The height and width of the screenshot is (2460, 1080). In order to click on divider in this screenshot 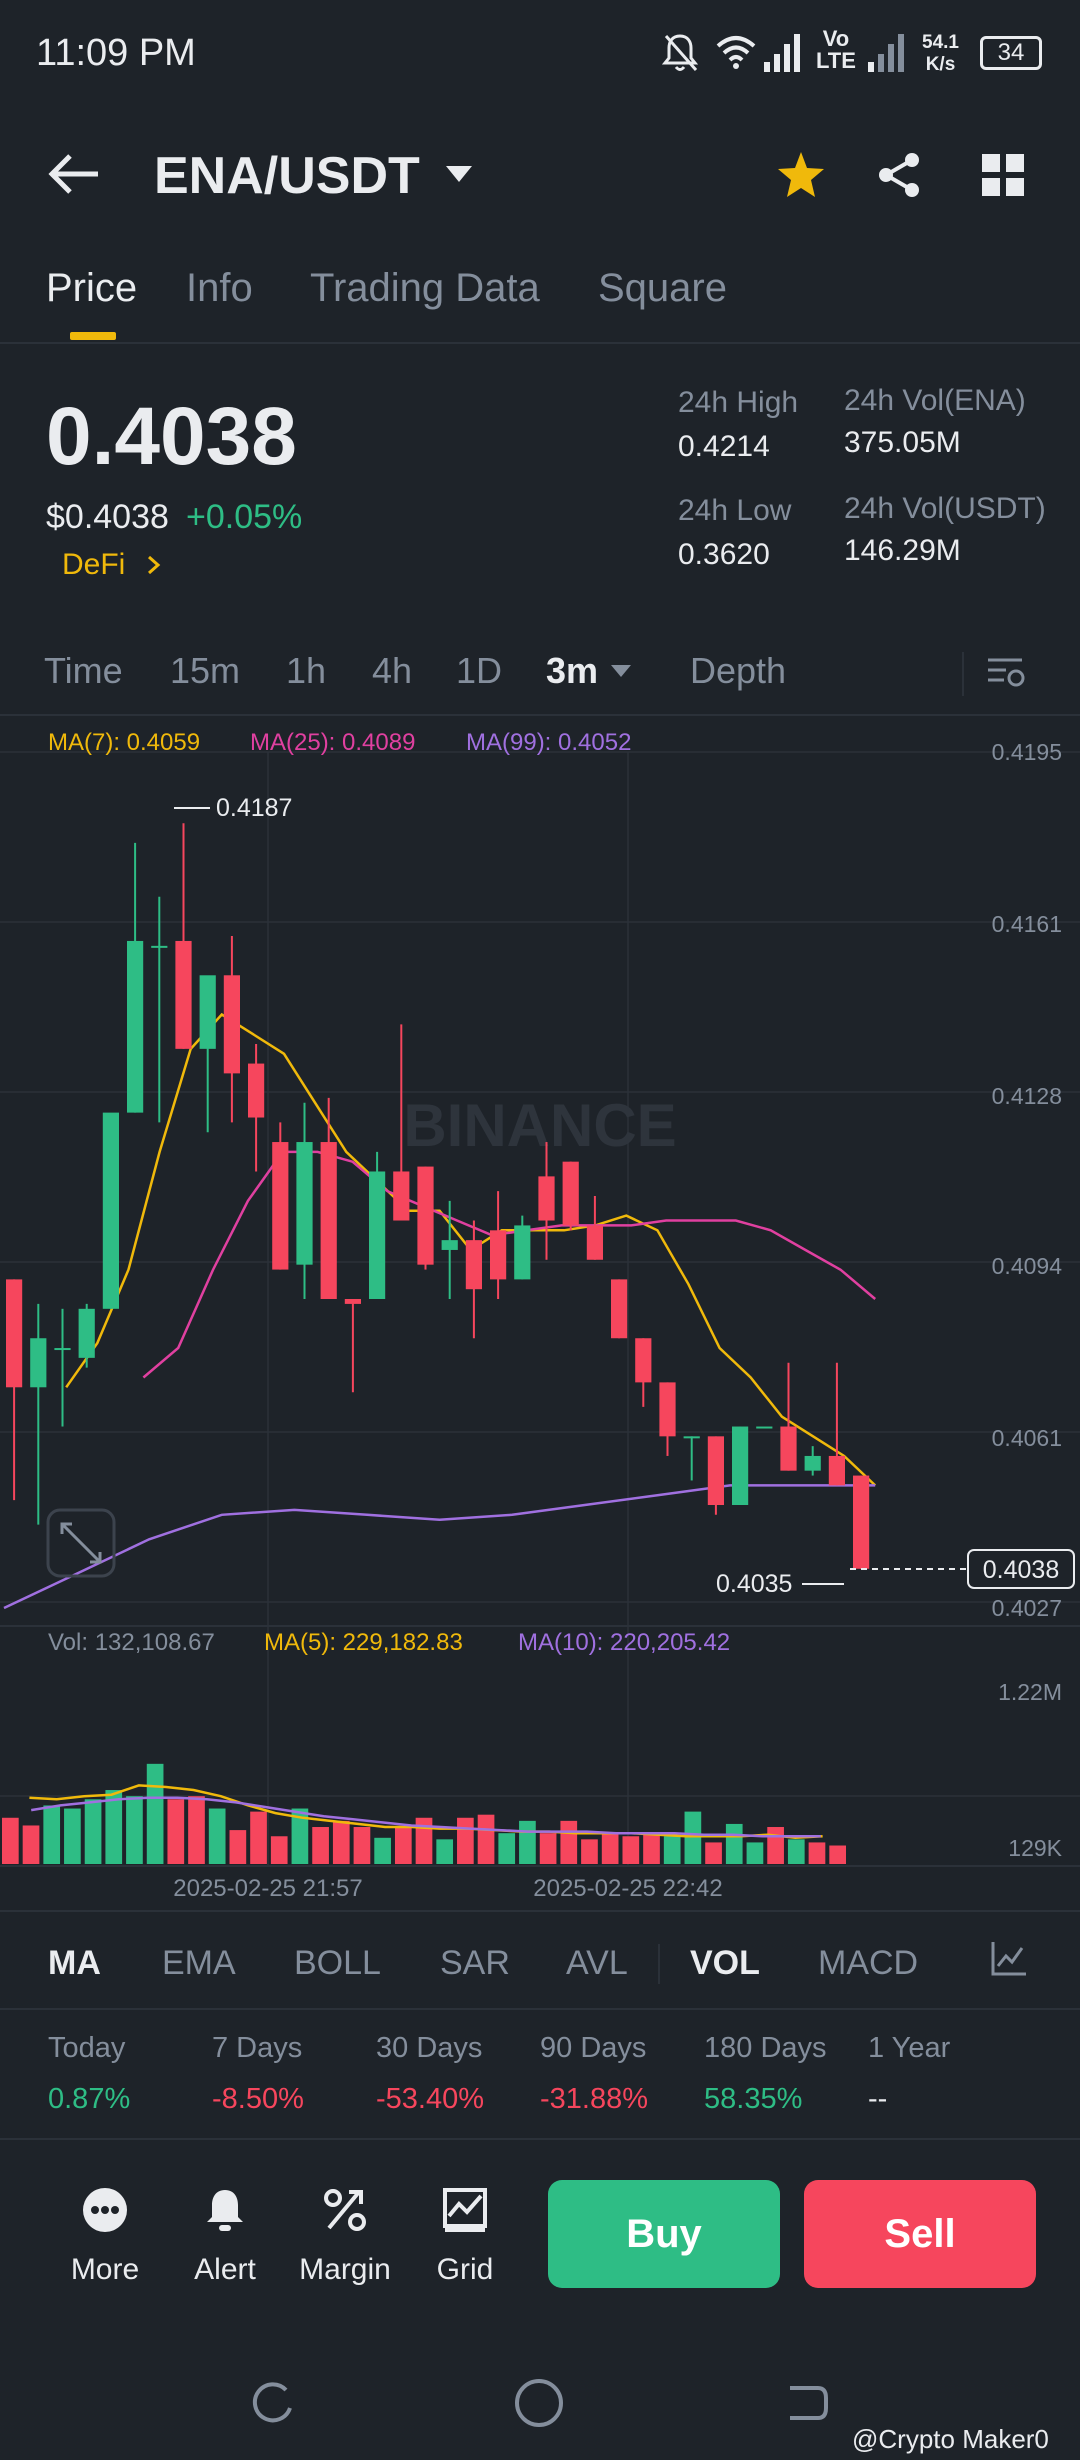, I will do `click(963, 674)`.